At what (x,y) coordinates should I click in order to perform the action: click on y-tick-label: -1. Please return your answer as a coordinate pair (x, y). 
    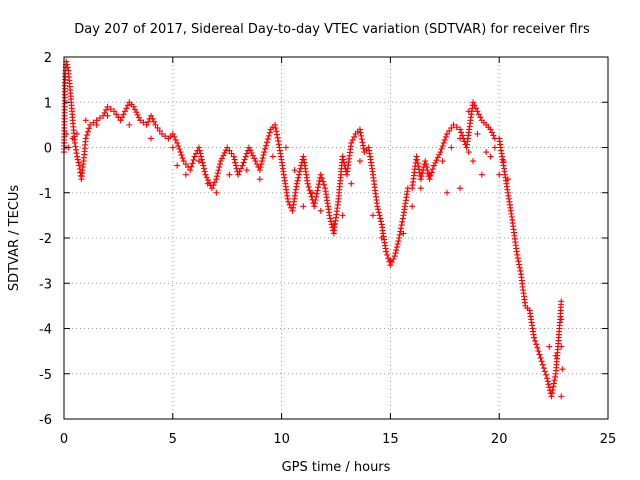
    Looking at the image, I should click on (45, 194).